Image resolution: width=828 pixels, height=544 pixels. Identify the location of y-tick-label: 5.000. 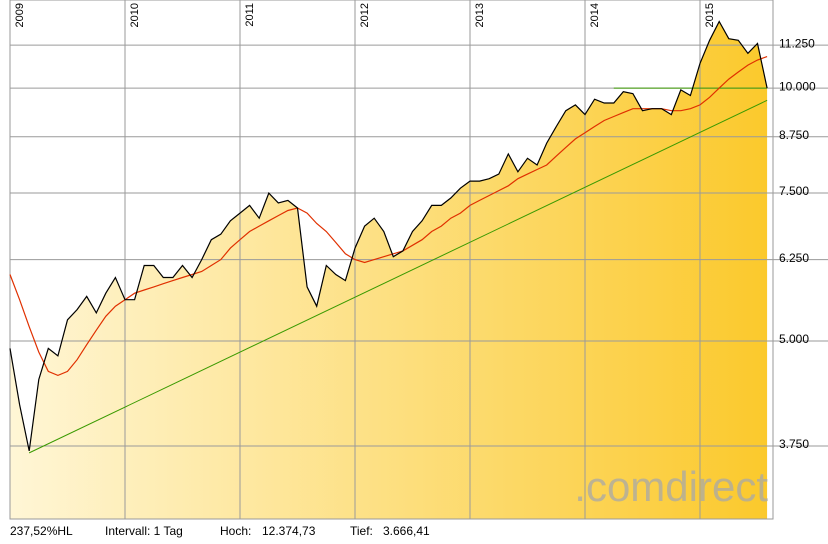
(794, 339).